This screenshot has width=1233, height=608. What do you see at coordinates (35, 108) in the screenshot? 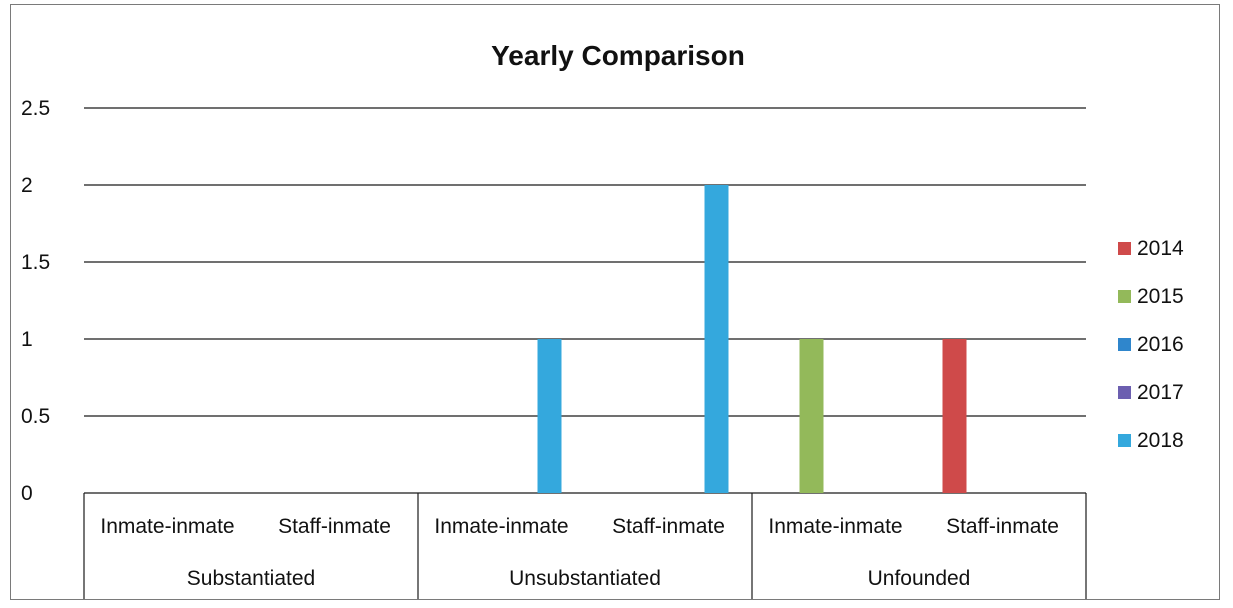
I see `y-tick-label: 2.5` at bounding box center [35, 108].